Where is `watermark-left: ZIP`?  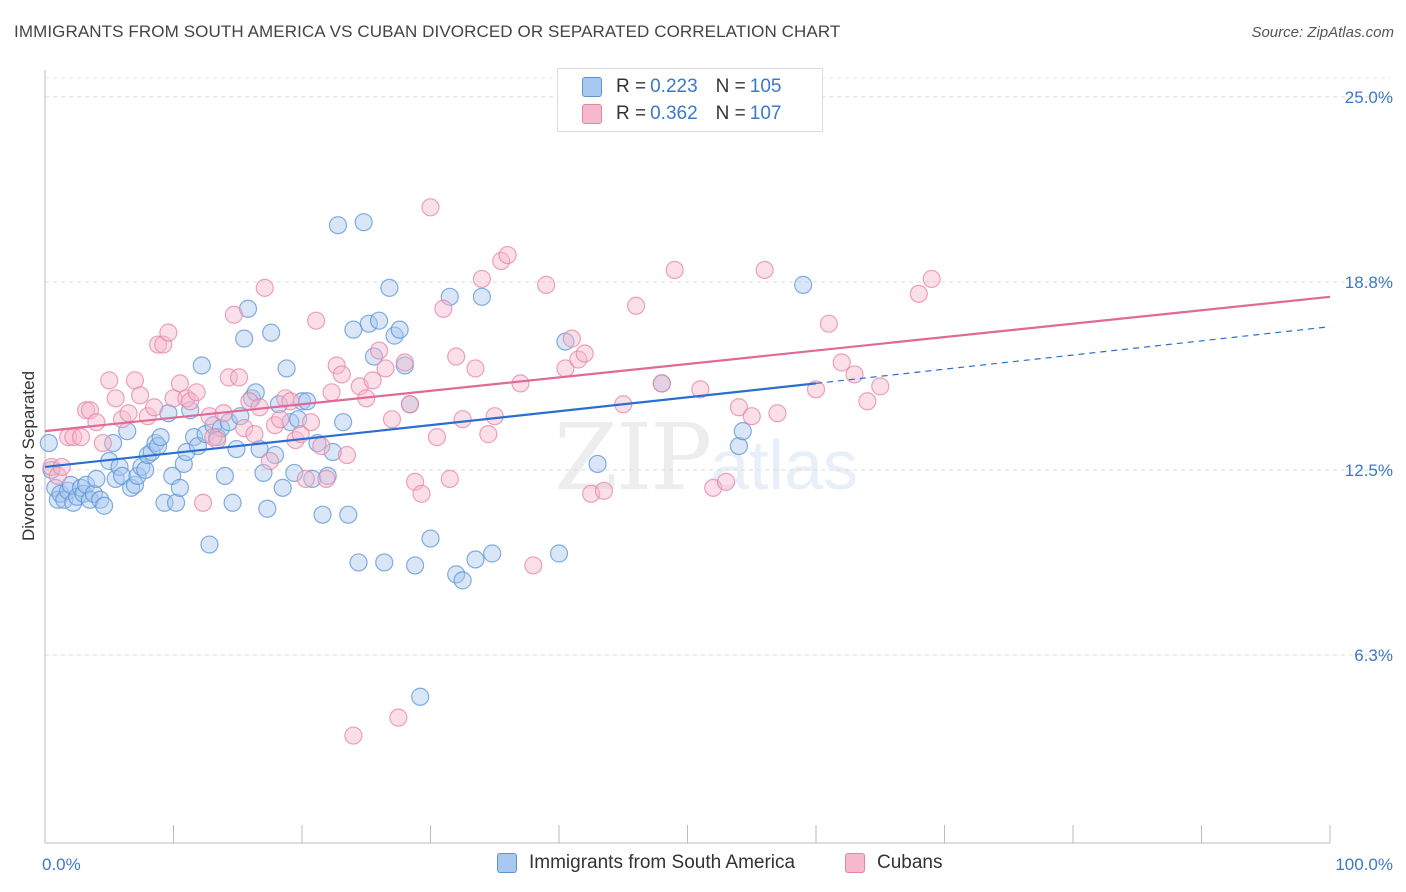 watermark-left: ZIP is located at coordinates (633, 457).